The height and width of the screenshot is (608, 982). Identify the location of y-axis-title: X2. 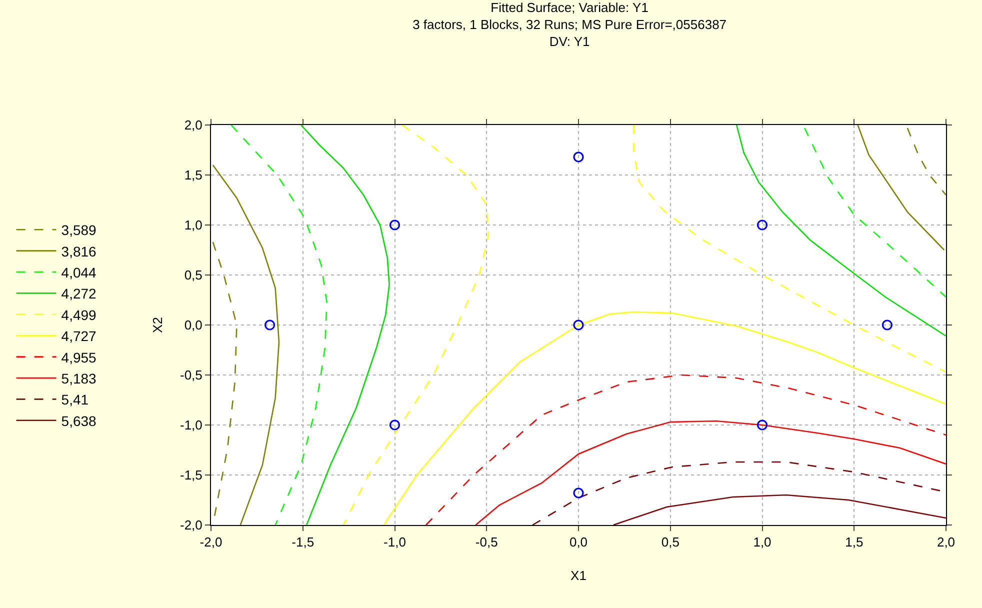
(157, 325).